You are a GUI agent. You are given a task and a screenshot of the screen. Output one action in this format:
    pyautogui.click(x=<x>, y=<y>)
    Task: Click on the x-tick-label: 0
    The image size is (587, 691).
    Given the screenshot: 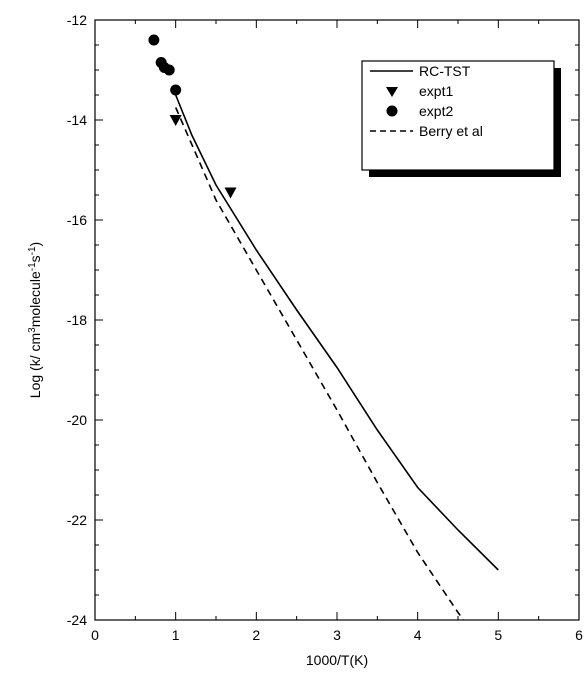 What is the action you would take?
    pyautogui.click(x=95, y=635)
    